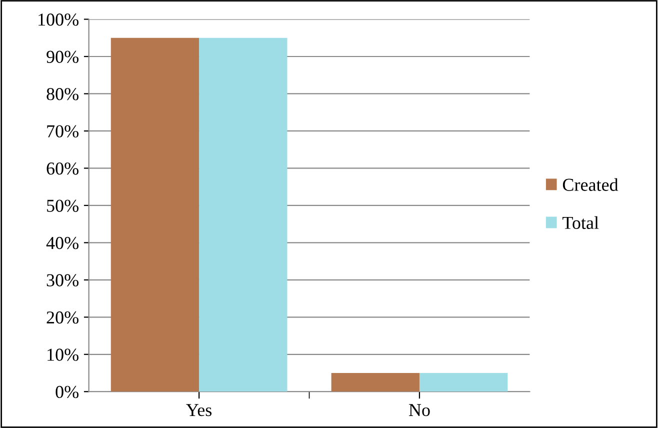  I want to click on y-tick-label: 20%, so click(62, 317).